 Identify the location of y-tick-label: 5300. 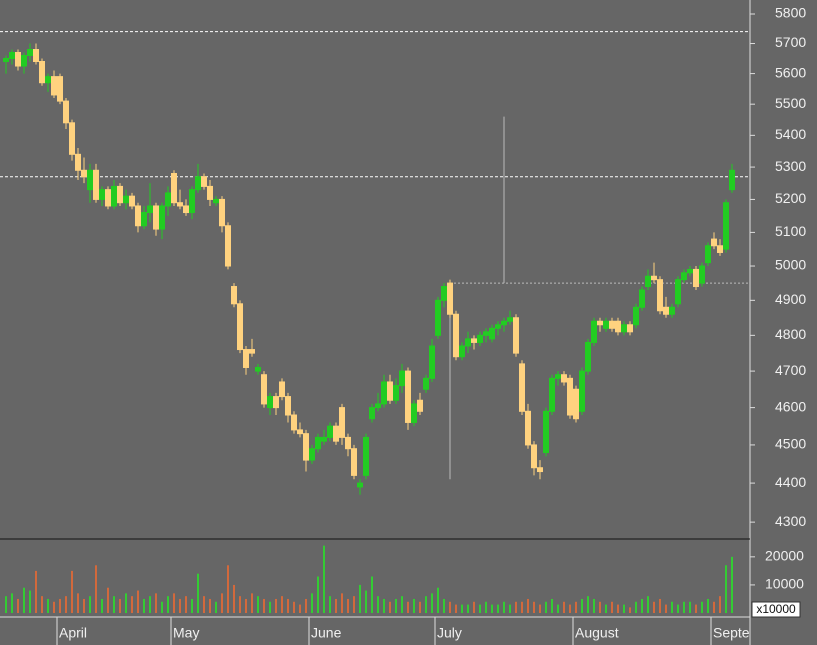
(790, 166).